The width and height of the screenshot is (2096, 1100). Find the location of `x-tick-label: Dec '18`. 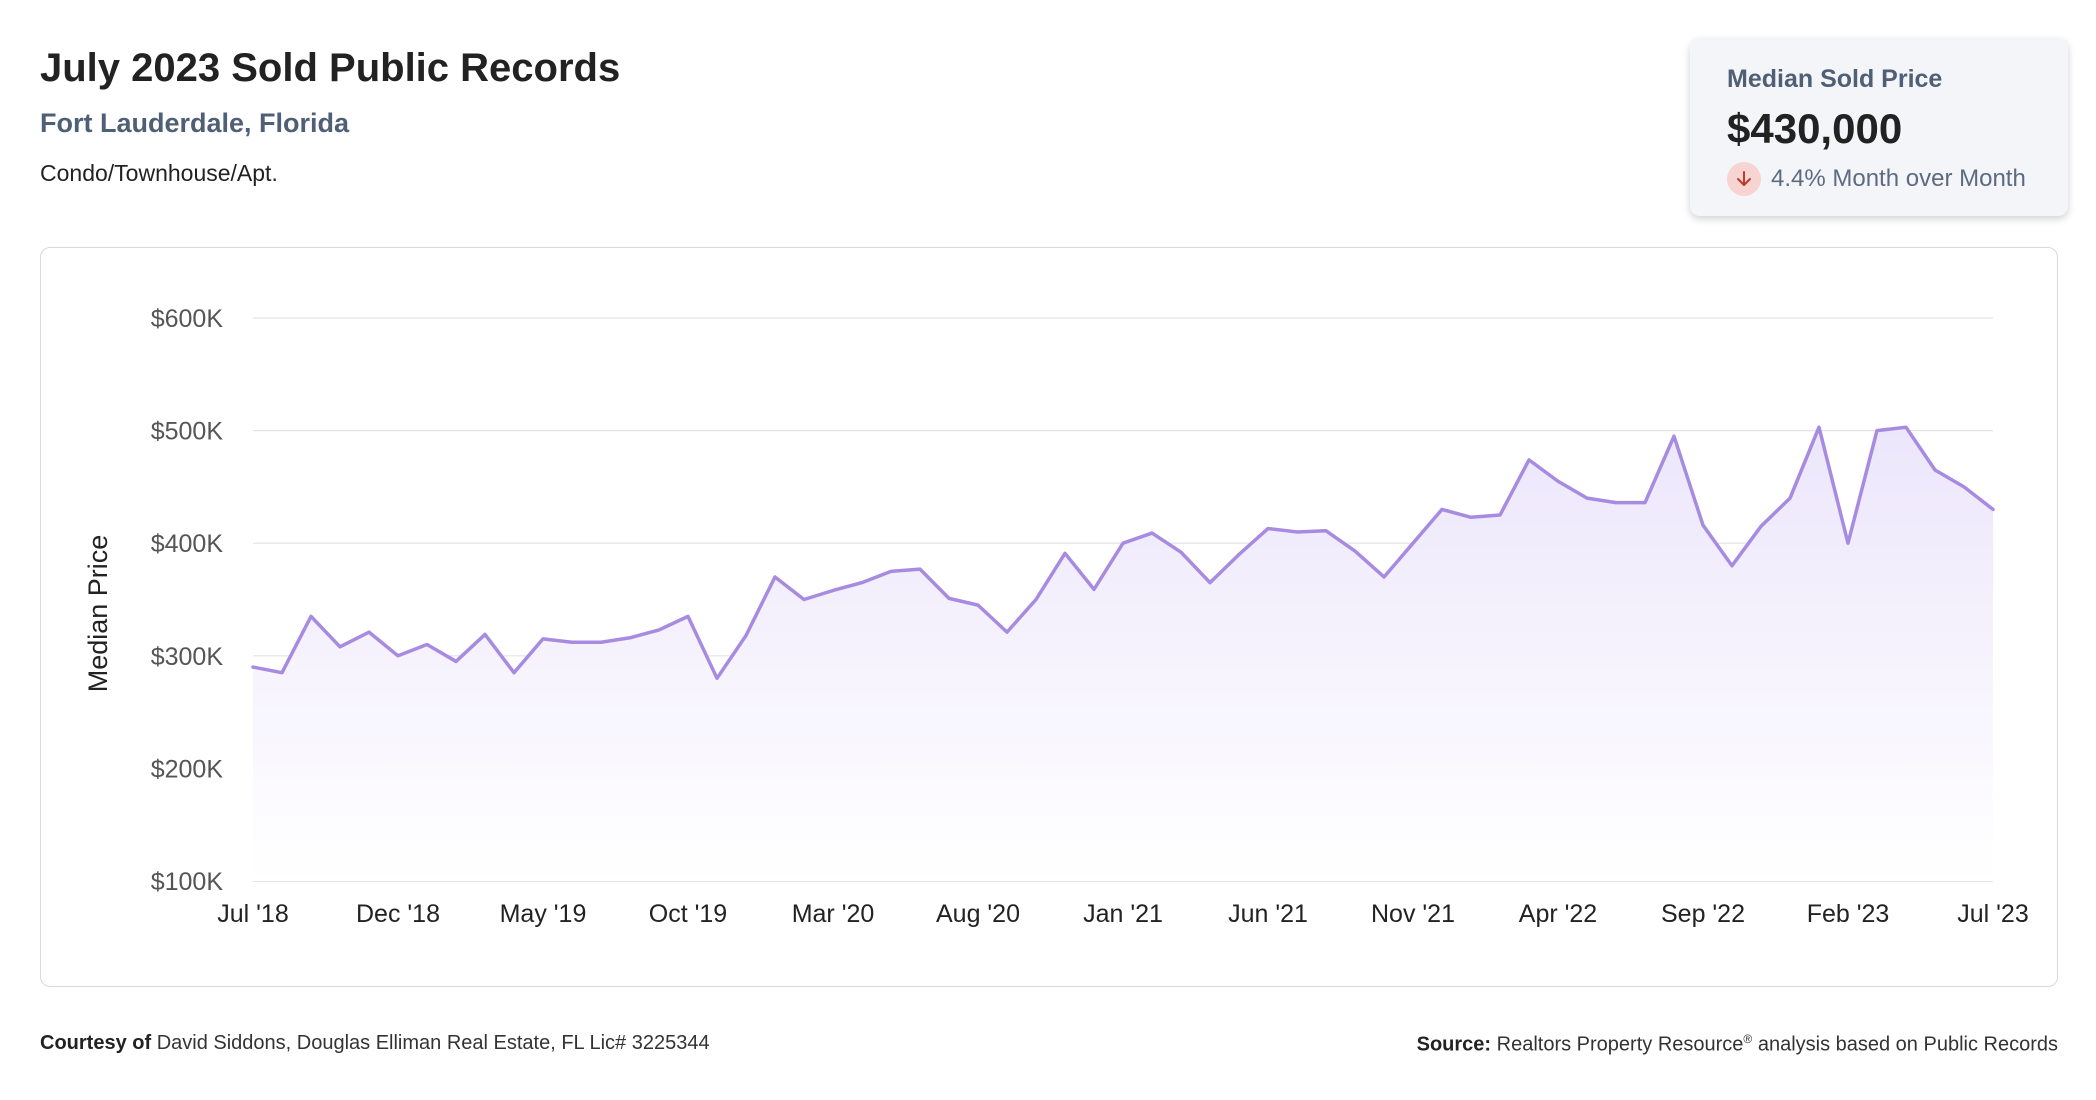

x-tick-label: Dec '18 is located at coordinates (398, 914).